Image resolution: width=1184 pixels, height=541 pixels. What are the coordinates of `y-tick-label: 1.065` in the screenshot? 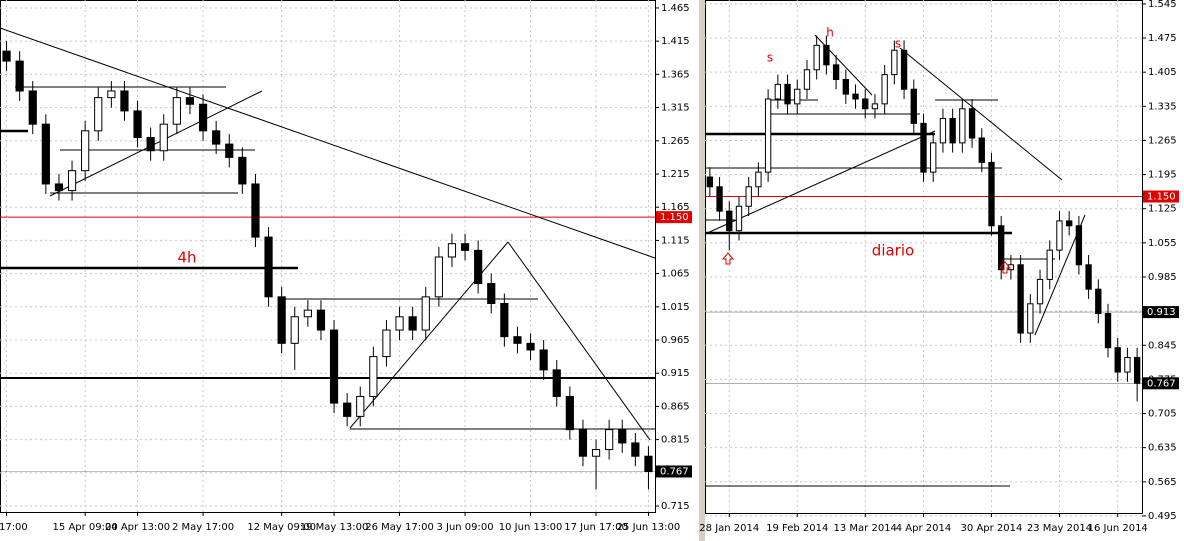 It's located at (675, 274).